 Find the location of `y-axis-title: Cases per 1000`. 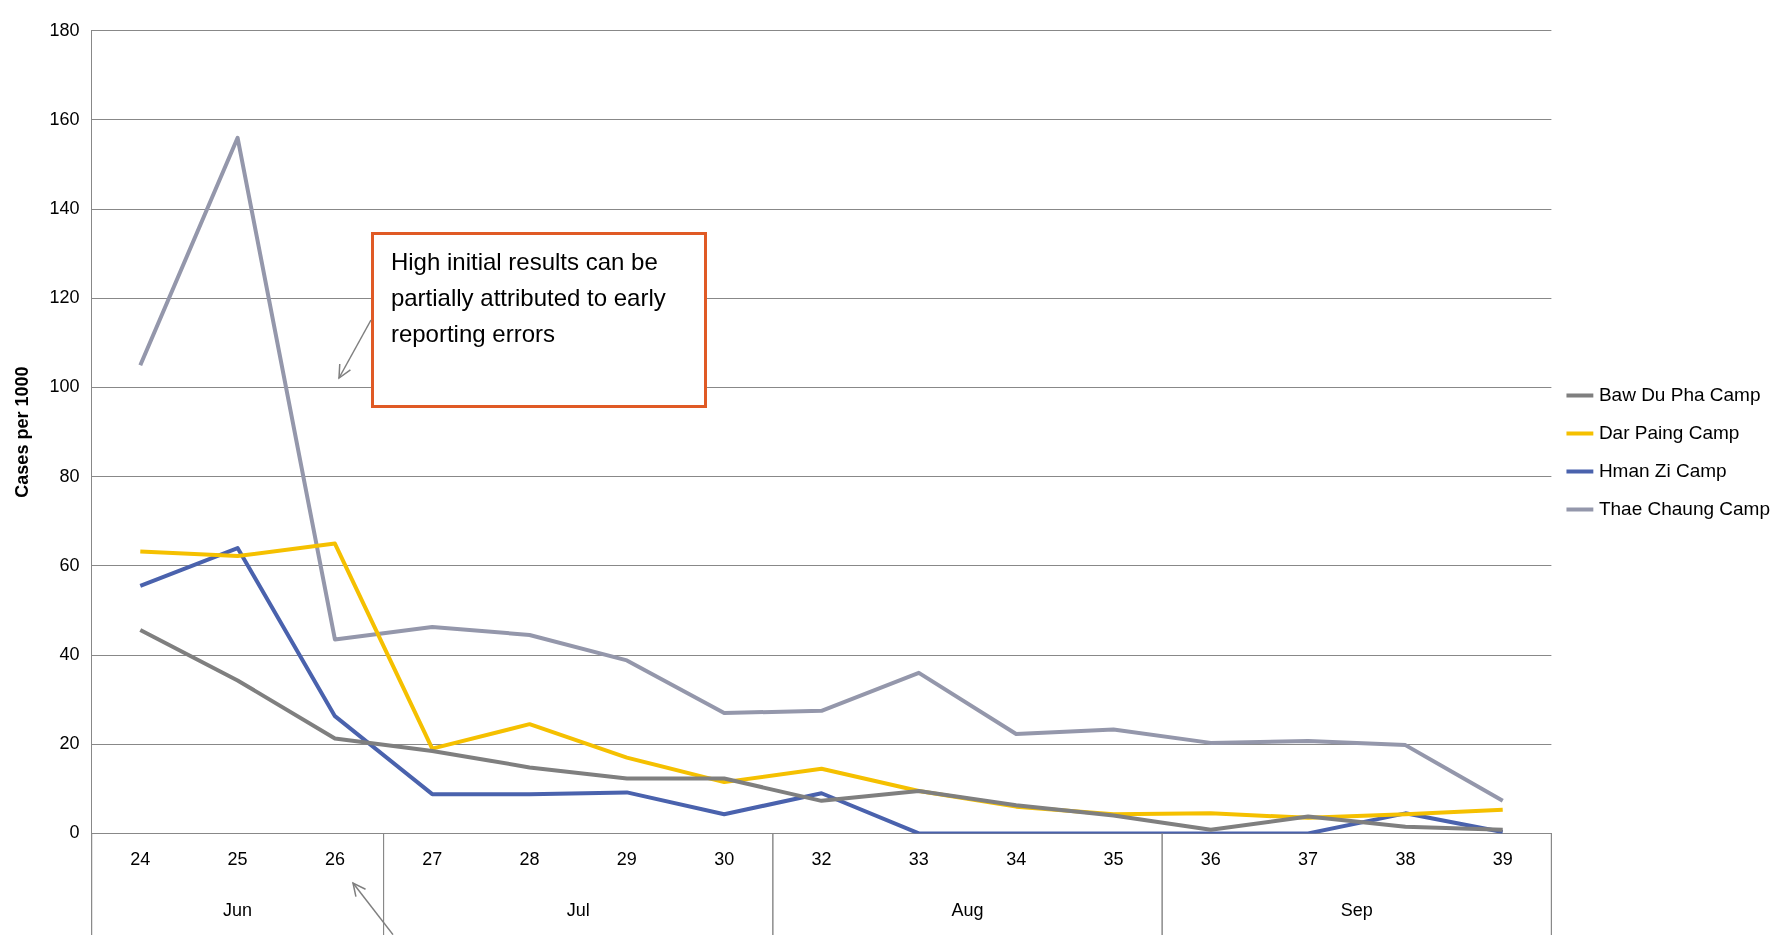

y-axis-title: Cases per 1000 is located at coordinates (21, 432).